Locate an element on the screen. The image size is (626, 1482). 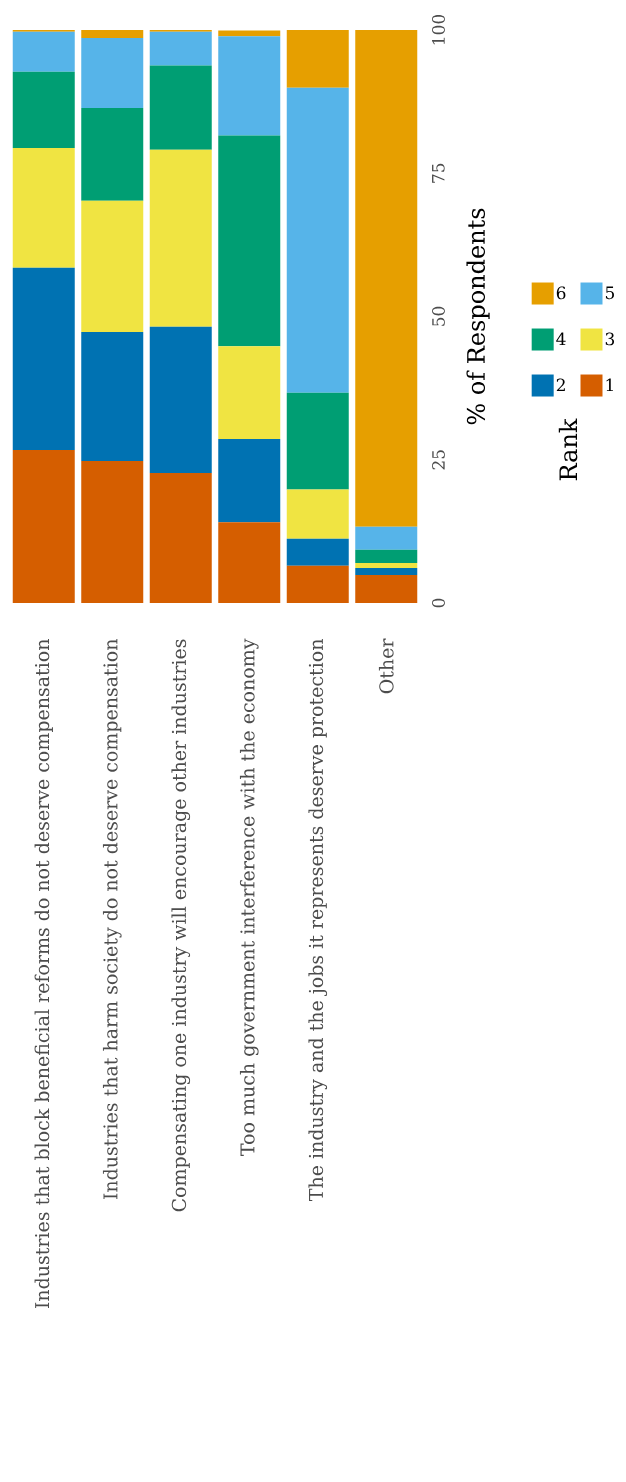
x-tick-label: Other is located at coordinates (386, 666).